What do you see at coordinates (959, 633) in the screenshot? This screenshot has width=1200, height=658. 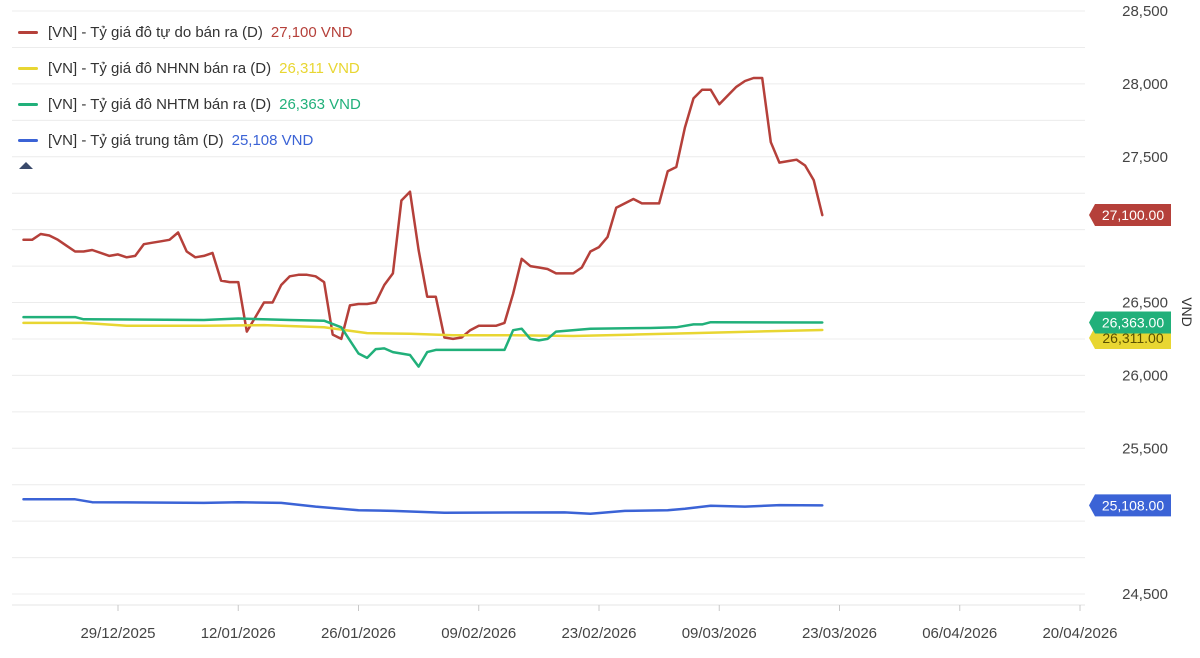 I see `x-tick-label: 06/04/2026` at bounding box center [959, 633].